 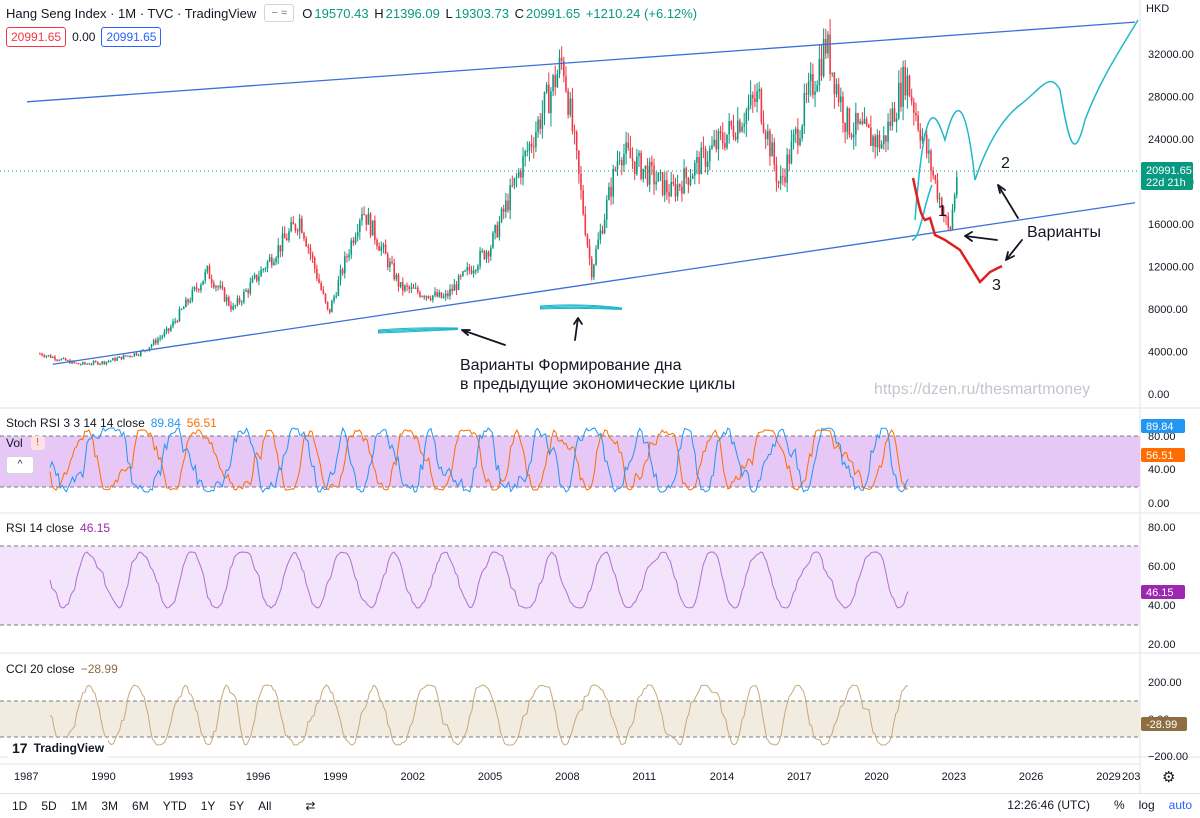 I want to click on settings-gear-icon: ⚙, so click(x=1169, y=777).